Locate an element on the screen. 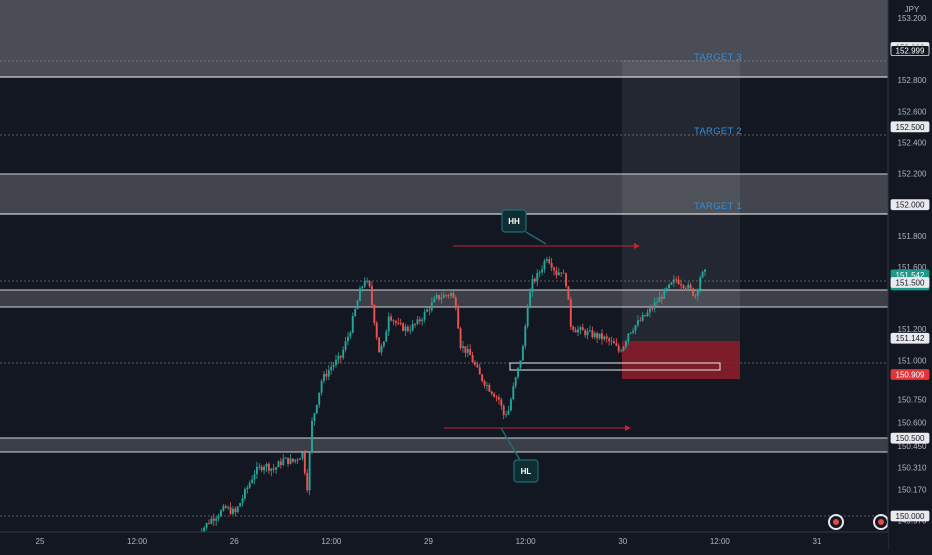  price-badge-value: 151.542 is located at coordinates (910, 275).